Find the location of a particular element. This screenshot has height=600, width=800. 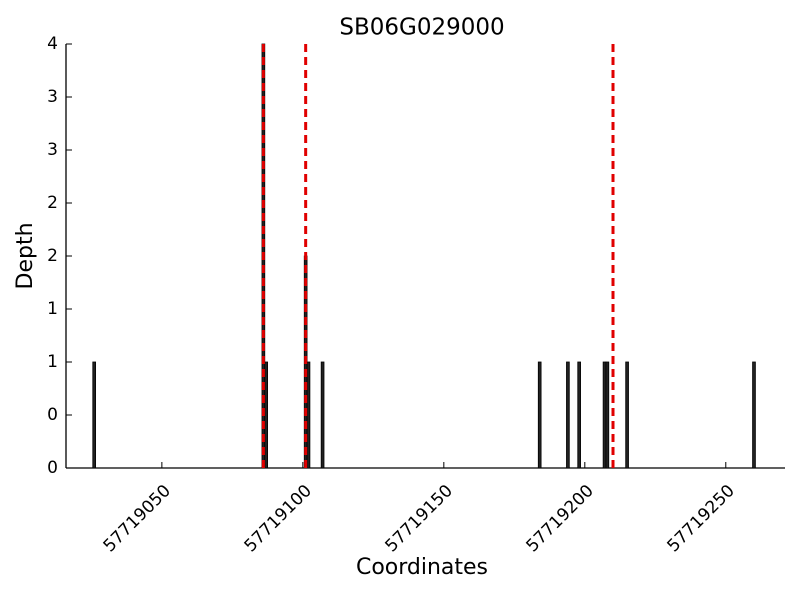

chart-title: SB06G029000 is located at coordinates (421, 28).